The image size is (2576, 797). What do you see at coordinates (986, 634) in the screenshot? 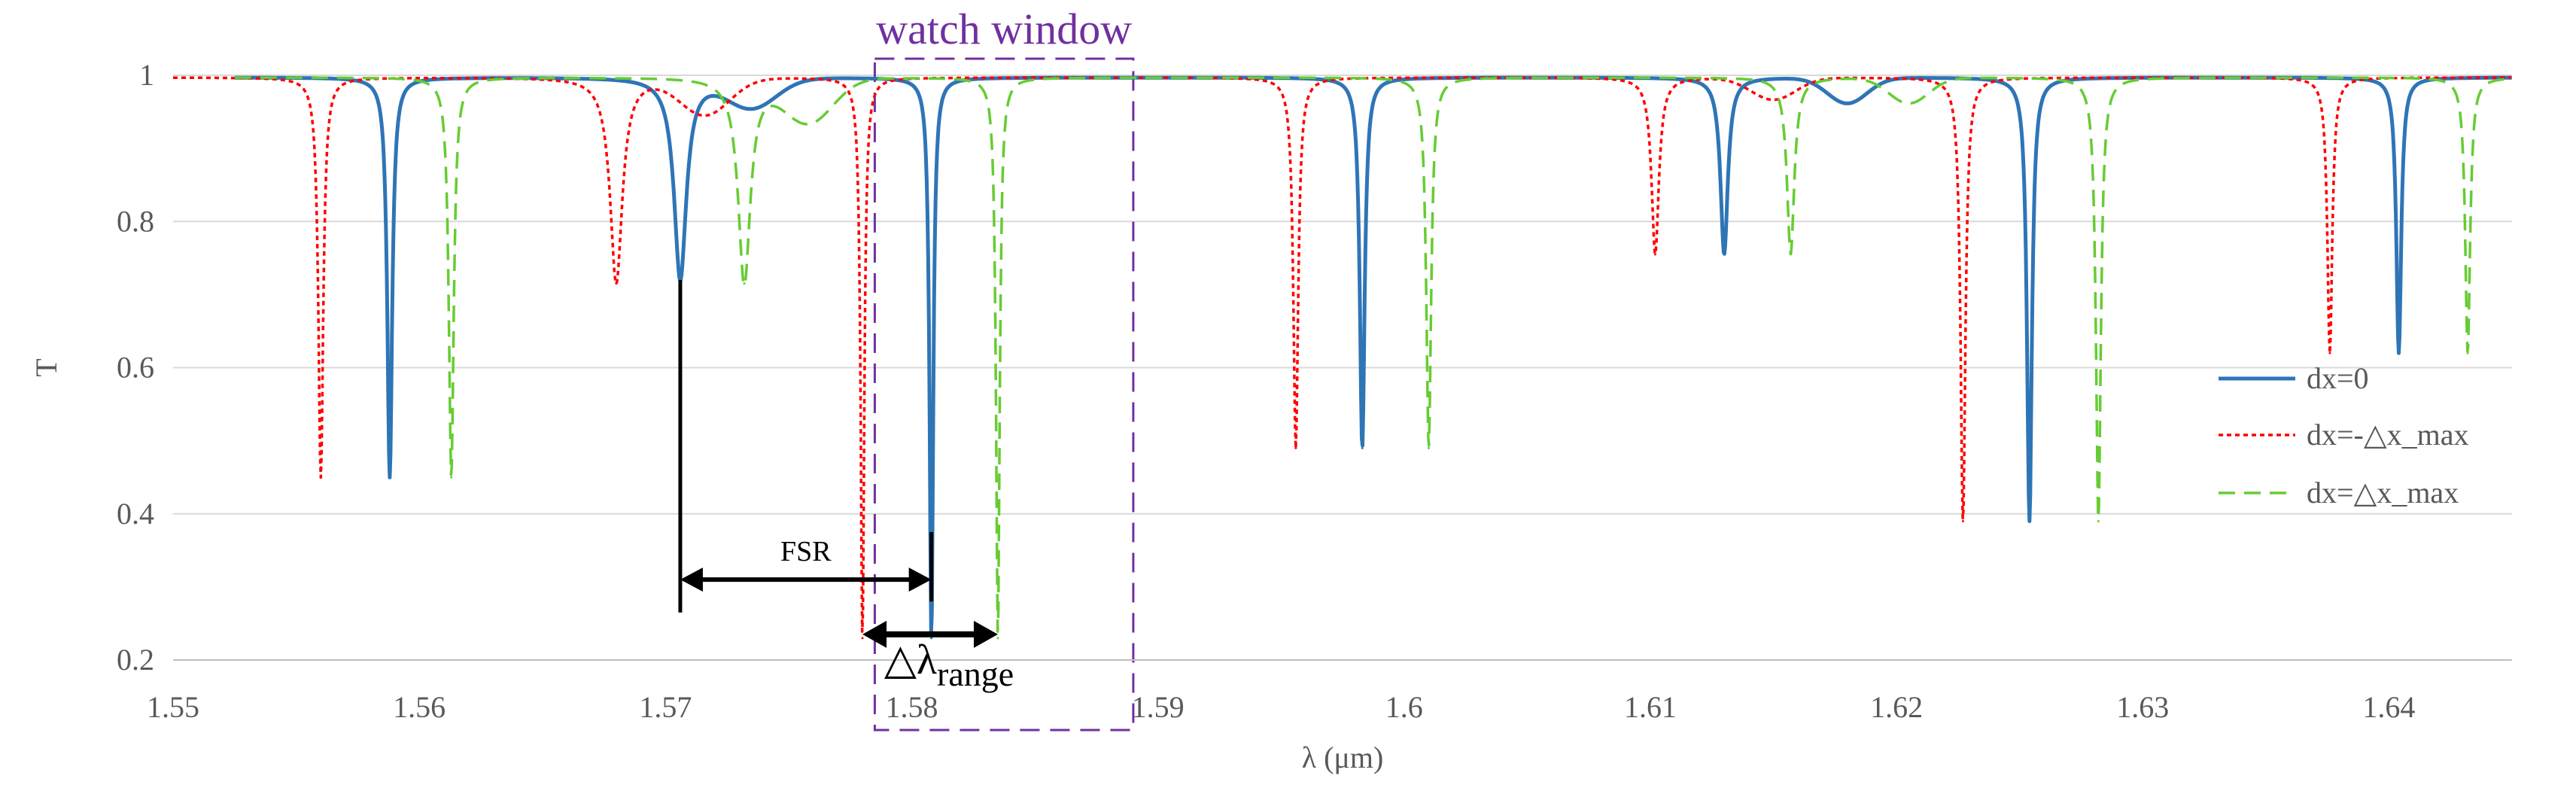
I see `range-arrow-head-right` at bounding box center [986, 634].